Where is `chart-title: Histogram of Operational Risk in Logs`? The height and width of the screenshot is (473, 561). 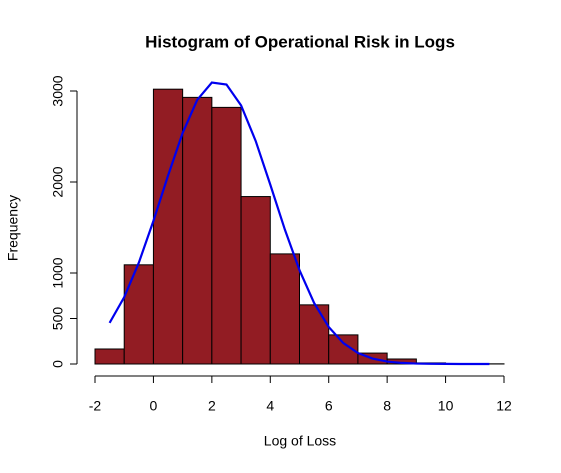
chart-title: Histogram of Operational Risk in Logs is located at coordinates (300, 41).